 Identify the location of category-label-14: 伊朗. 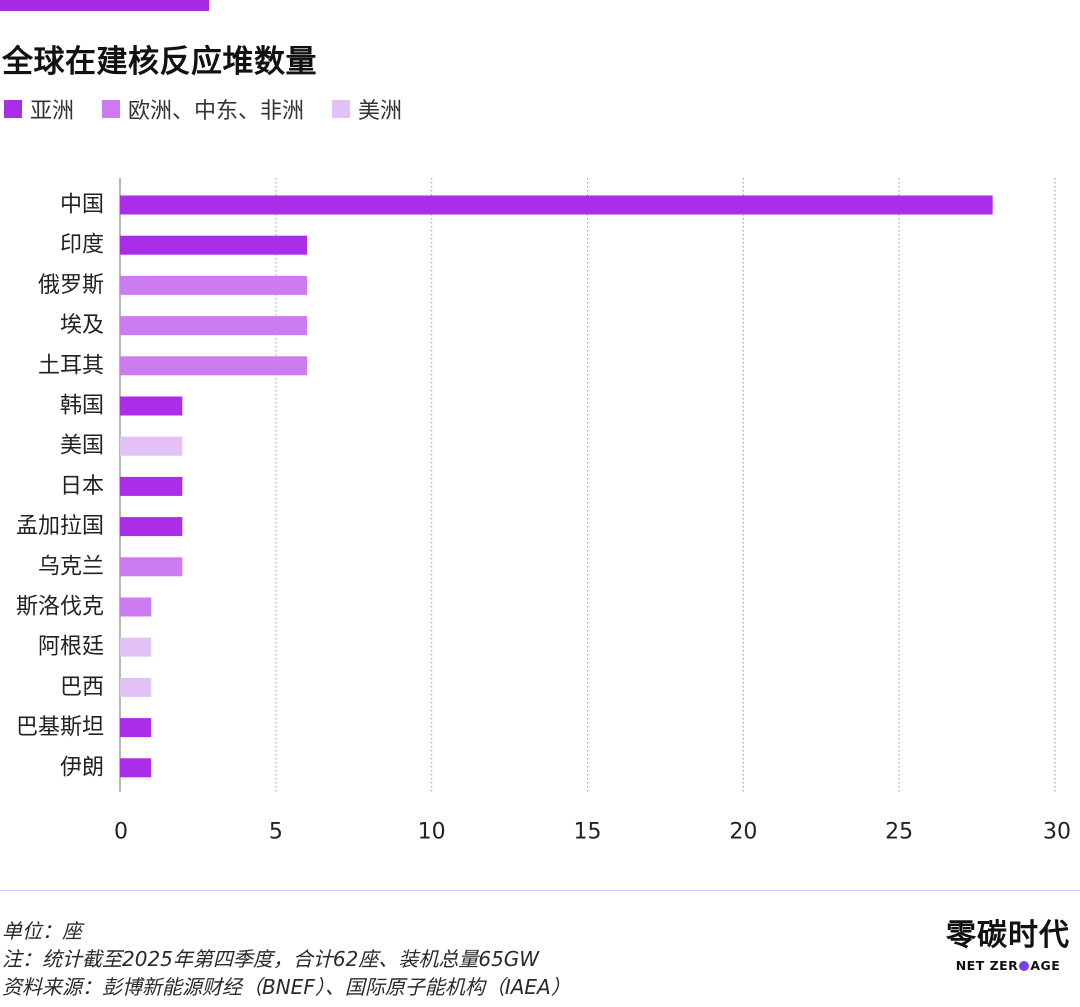
(82, 767).